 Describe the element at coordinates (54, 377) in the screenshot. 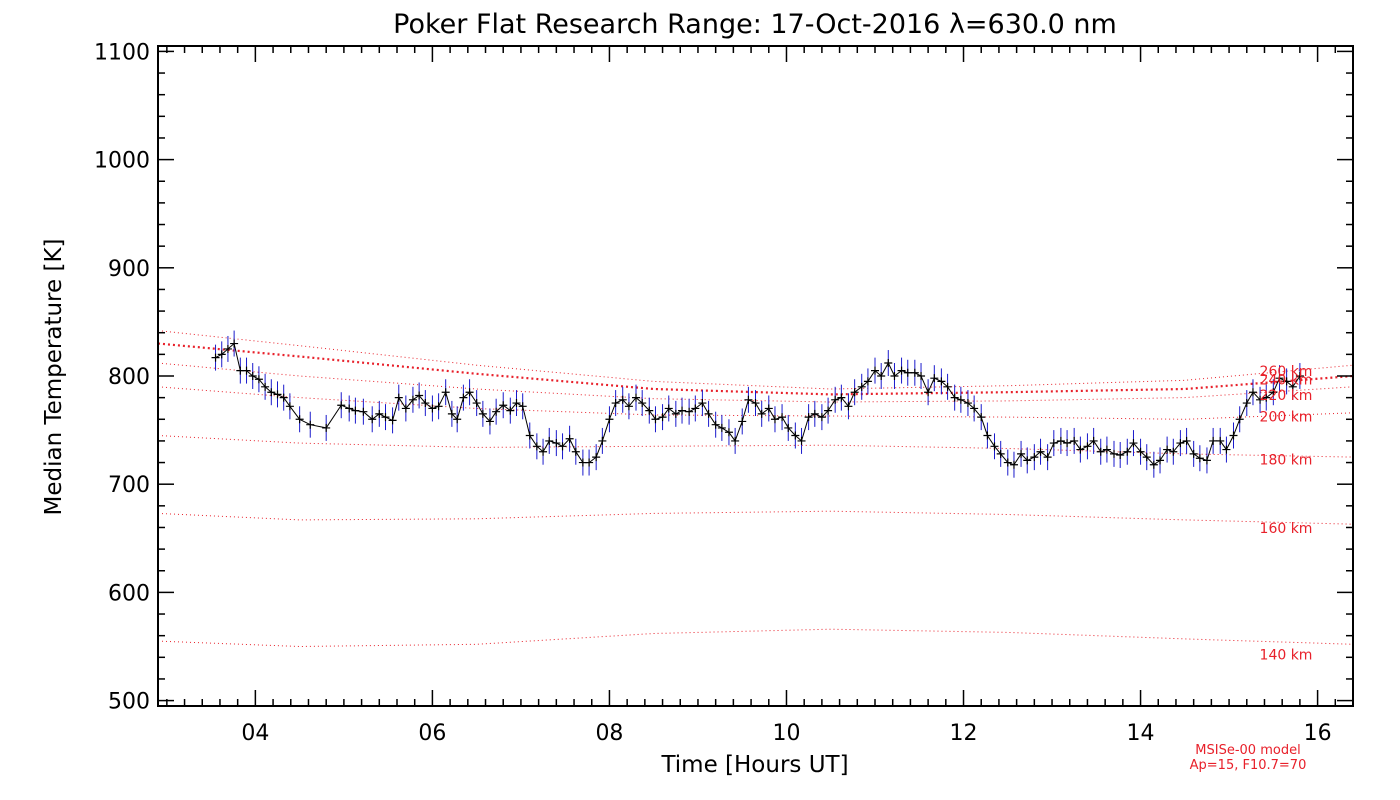

I see `y-axis-label: Median Temperature [K]` at that location.